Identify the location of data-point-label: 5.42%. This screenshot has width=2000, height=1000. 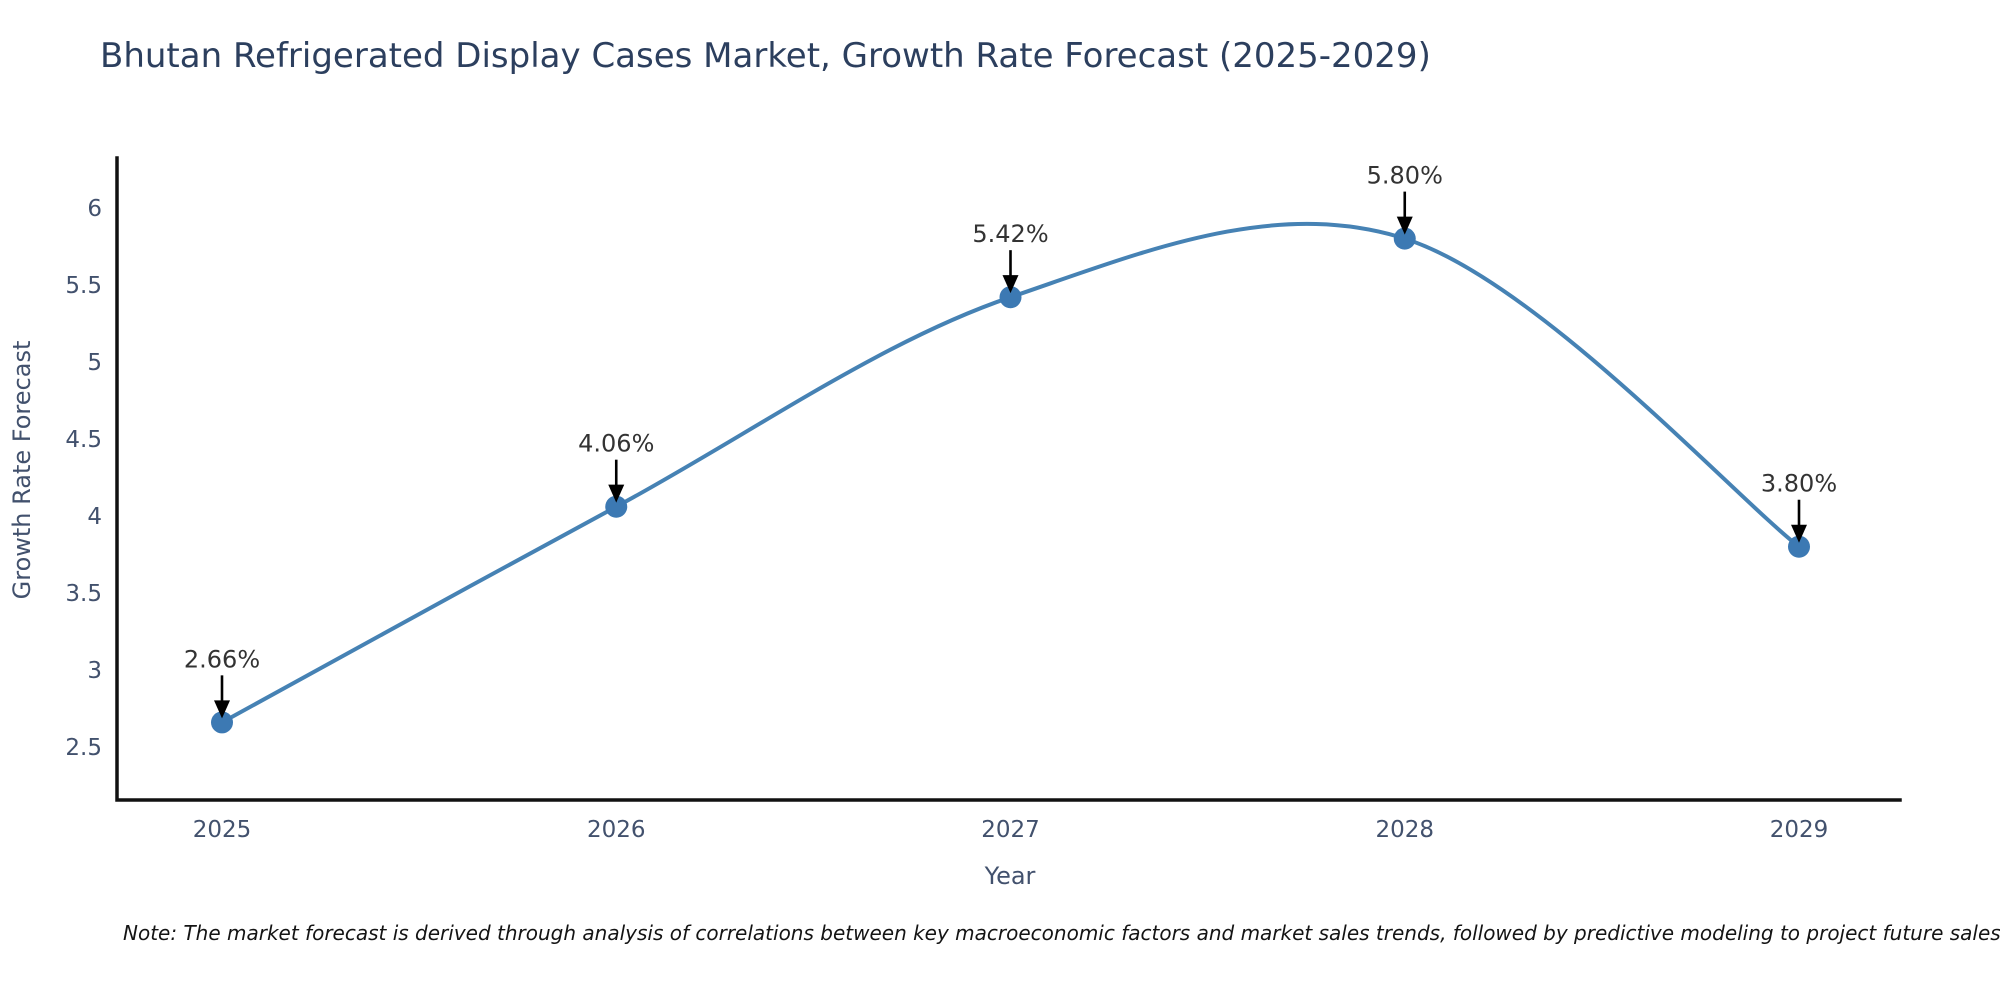
(1010, 234).